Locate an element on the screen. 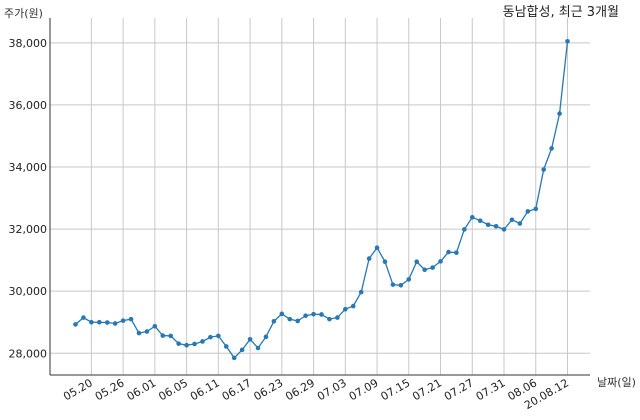 Image resolution: width=640 pixels, height=420 pixels. x-tick-label: 05.26 is located at coordinates (110, 389).